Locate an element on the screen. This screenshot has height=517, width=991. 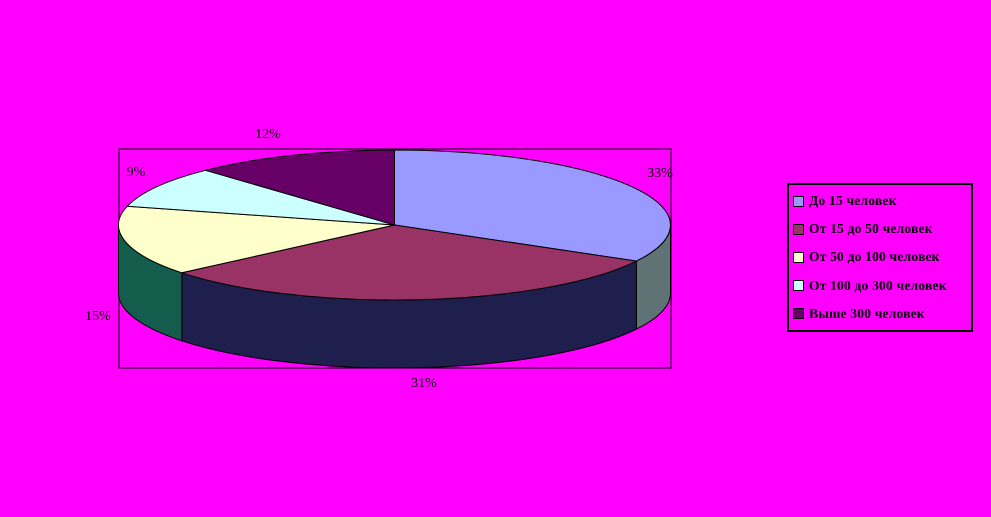
data-label-15: 15% is located at coordinates (98, 316).